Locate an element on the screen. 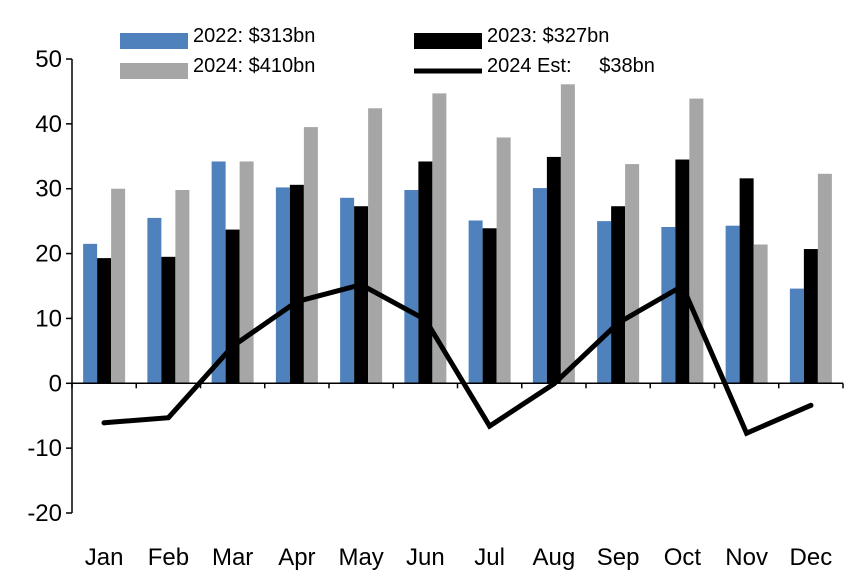 This screenshot has height=580, width=852. est-line-point-oct is located at coordinates (682, 286).